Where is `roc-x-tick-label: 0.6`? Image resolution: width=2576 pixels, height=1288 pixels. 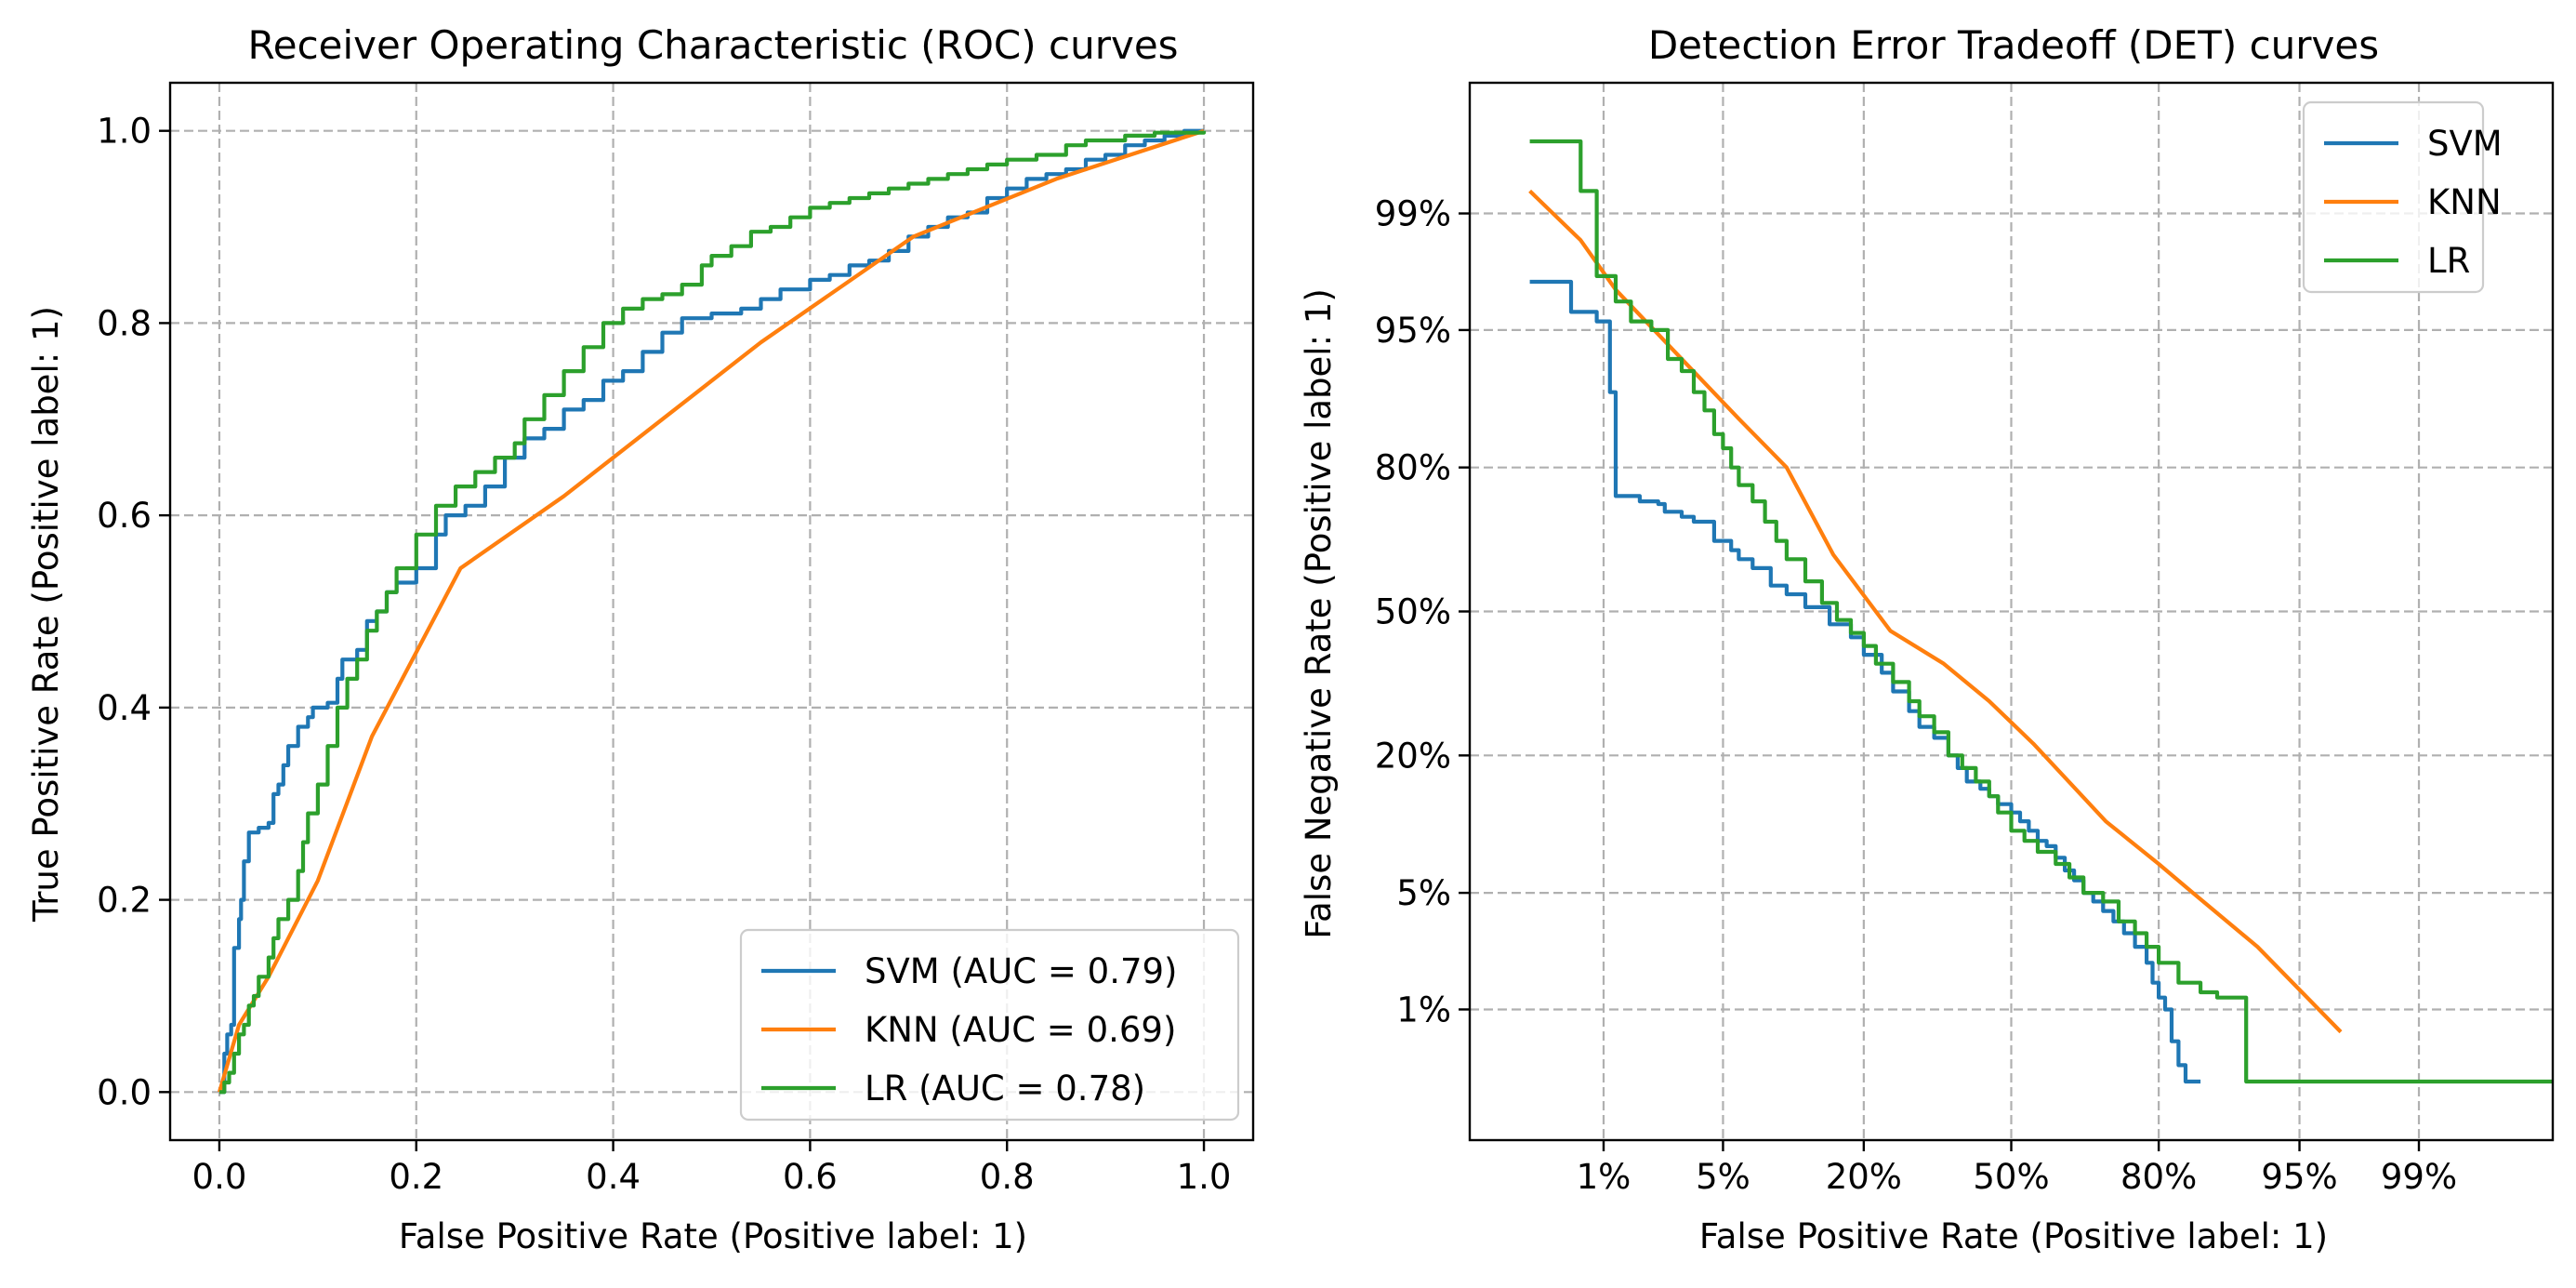
roc-x-tick-label: 0.6 is located at coordinates (810, 1177).